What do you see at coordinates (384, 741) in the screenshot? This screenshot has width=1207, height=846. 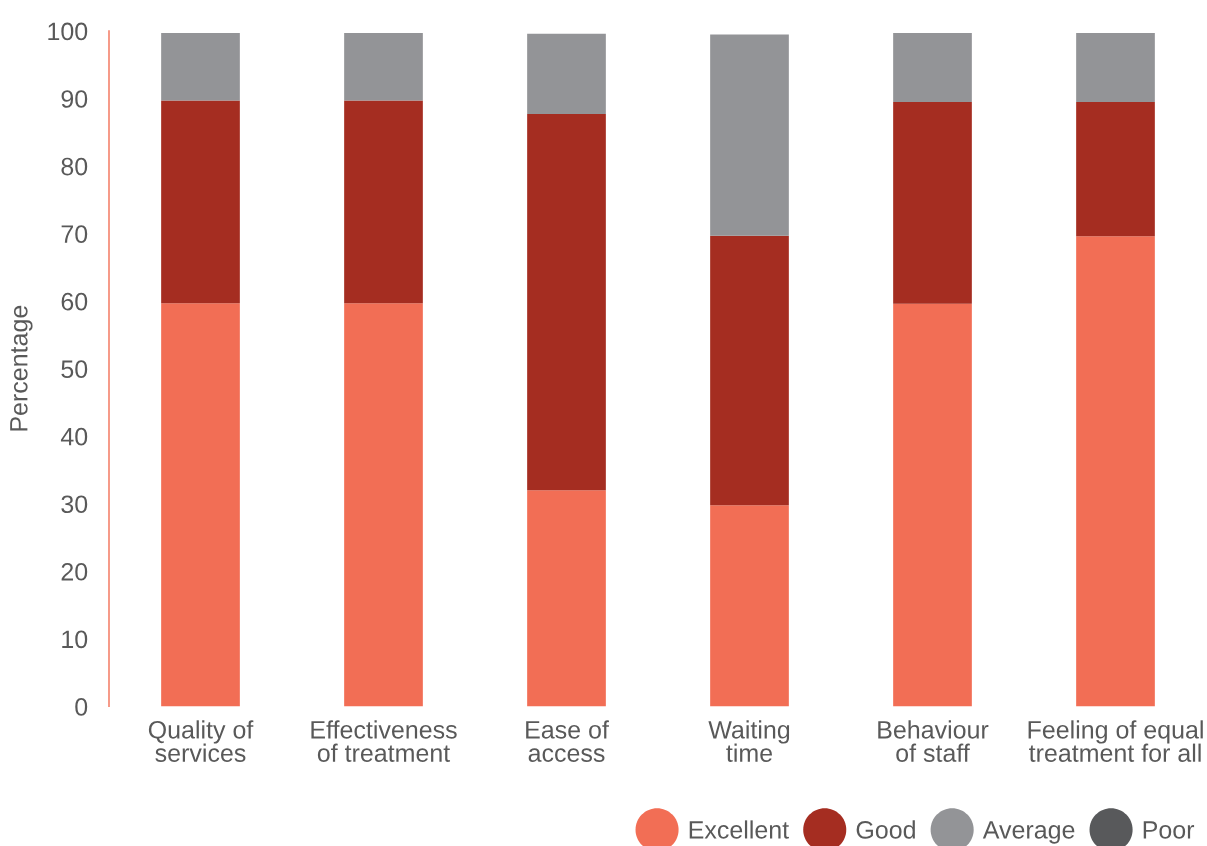 I see `x-tick-label: Effectiveness of treatment` at bounding box center [384, 741].